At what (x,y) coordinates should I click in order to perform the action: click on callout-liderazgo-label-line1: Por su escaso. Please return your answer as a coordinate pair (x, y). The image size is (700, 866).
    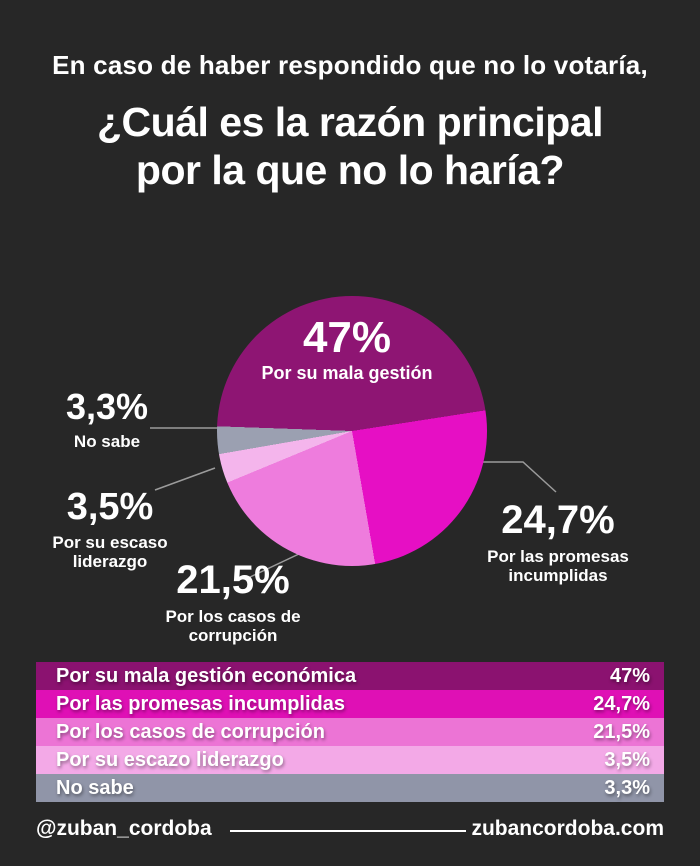
    Looking at the image, I should click on (110, 542).